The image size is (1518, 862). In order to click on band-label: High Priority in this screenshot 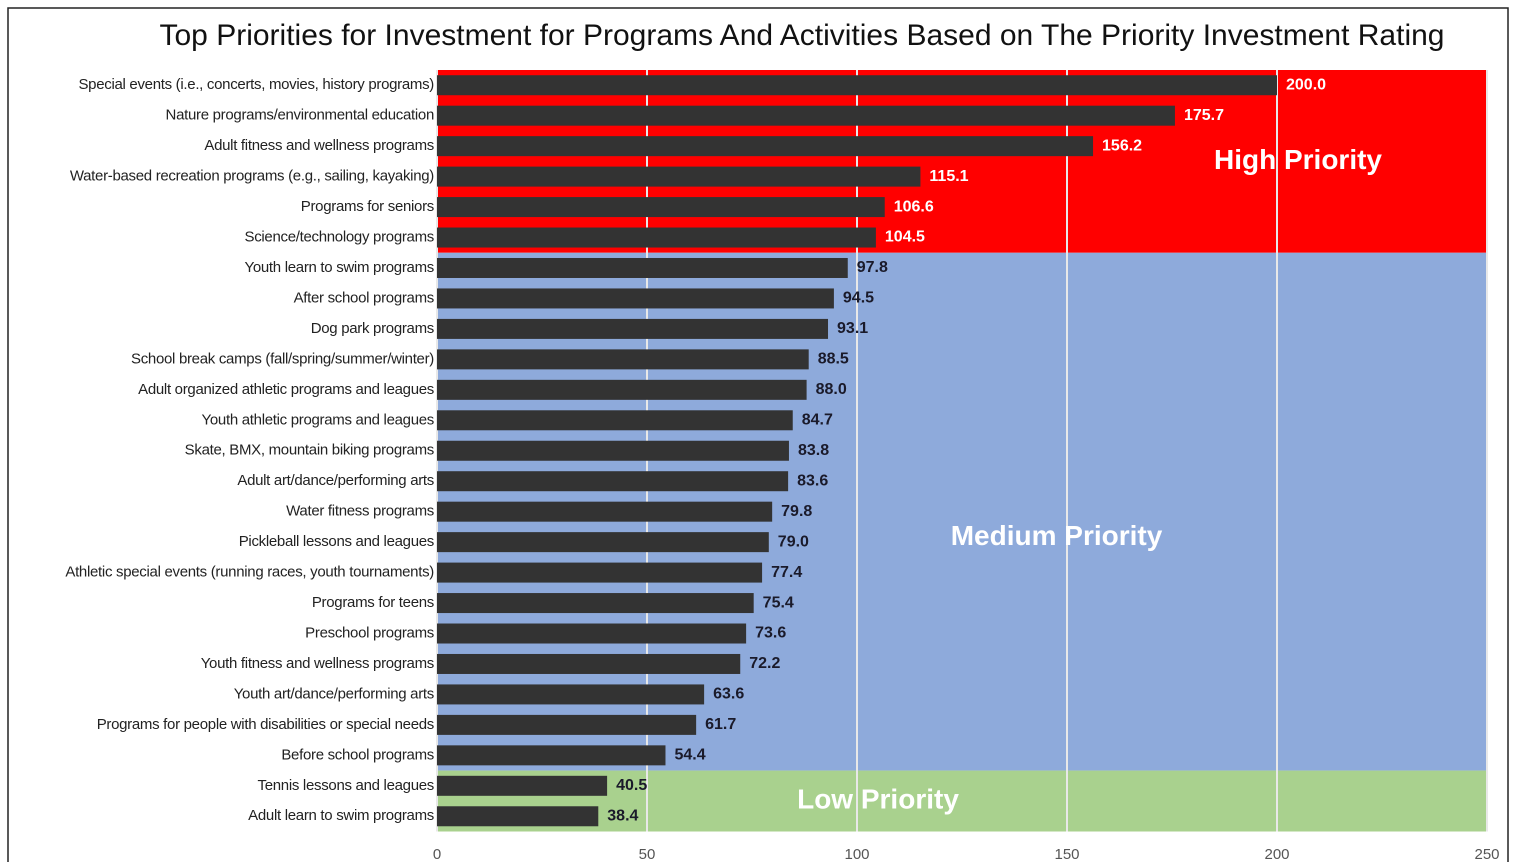, I will do `click(1298, 159)`.